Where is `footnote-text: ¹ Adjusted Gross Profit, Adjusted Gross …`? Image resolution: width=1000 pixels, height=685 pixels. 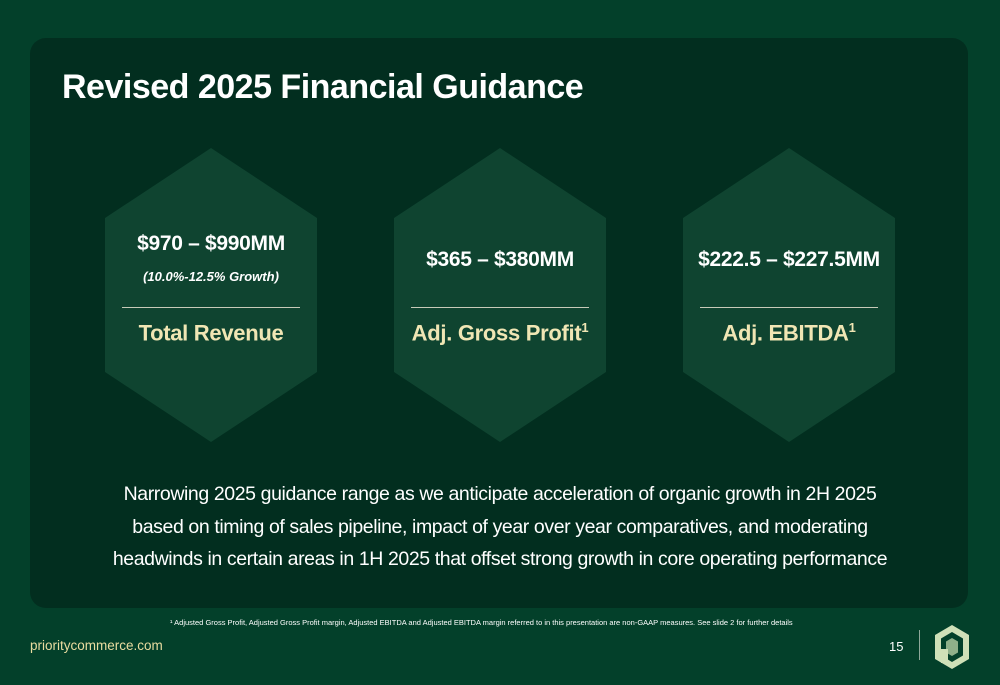
footnote-text: ¹ Adjusted Gross Profit, Adjusted Gross … is located at coordinates (481, 622).